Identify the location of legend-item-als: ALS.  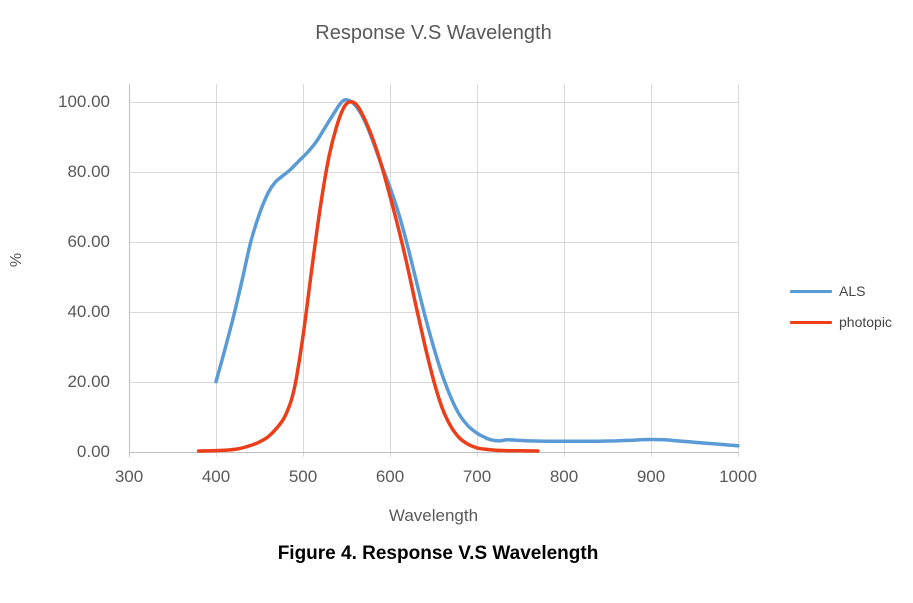
(841, 291).